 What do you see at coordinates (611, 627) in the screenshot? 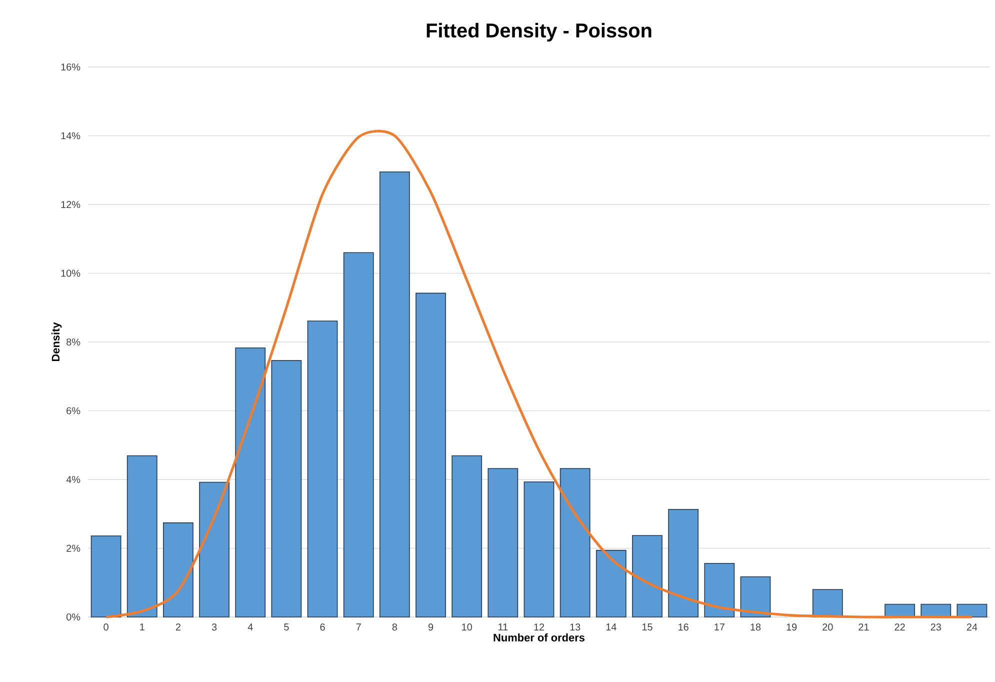
I see `x-tick-label: 14` at bounding box center [611, 627].